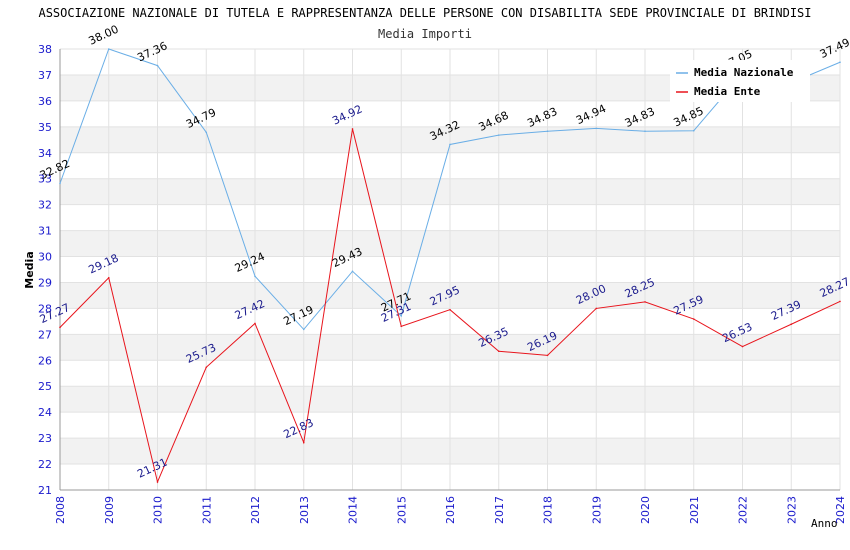 The width and height of the screenshot is (850, 550). Describe the element at coordinates (45, 386) in the screenshot. I see `y-tick-label: 25` at that location.